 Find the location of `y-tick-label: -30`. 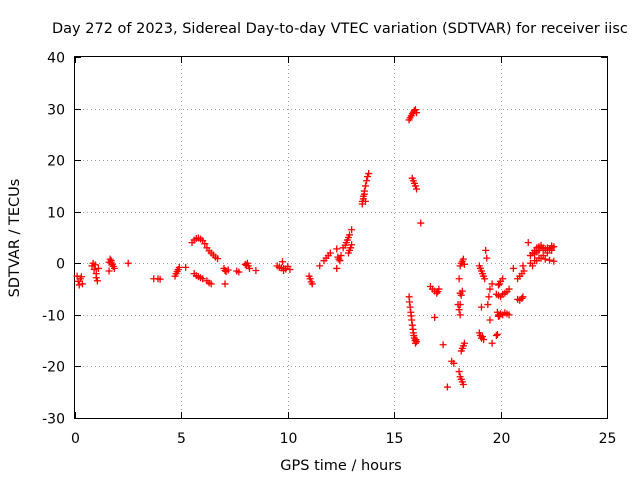

y-tick-label: -30 is located at coordinates (53, 420).